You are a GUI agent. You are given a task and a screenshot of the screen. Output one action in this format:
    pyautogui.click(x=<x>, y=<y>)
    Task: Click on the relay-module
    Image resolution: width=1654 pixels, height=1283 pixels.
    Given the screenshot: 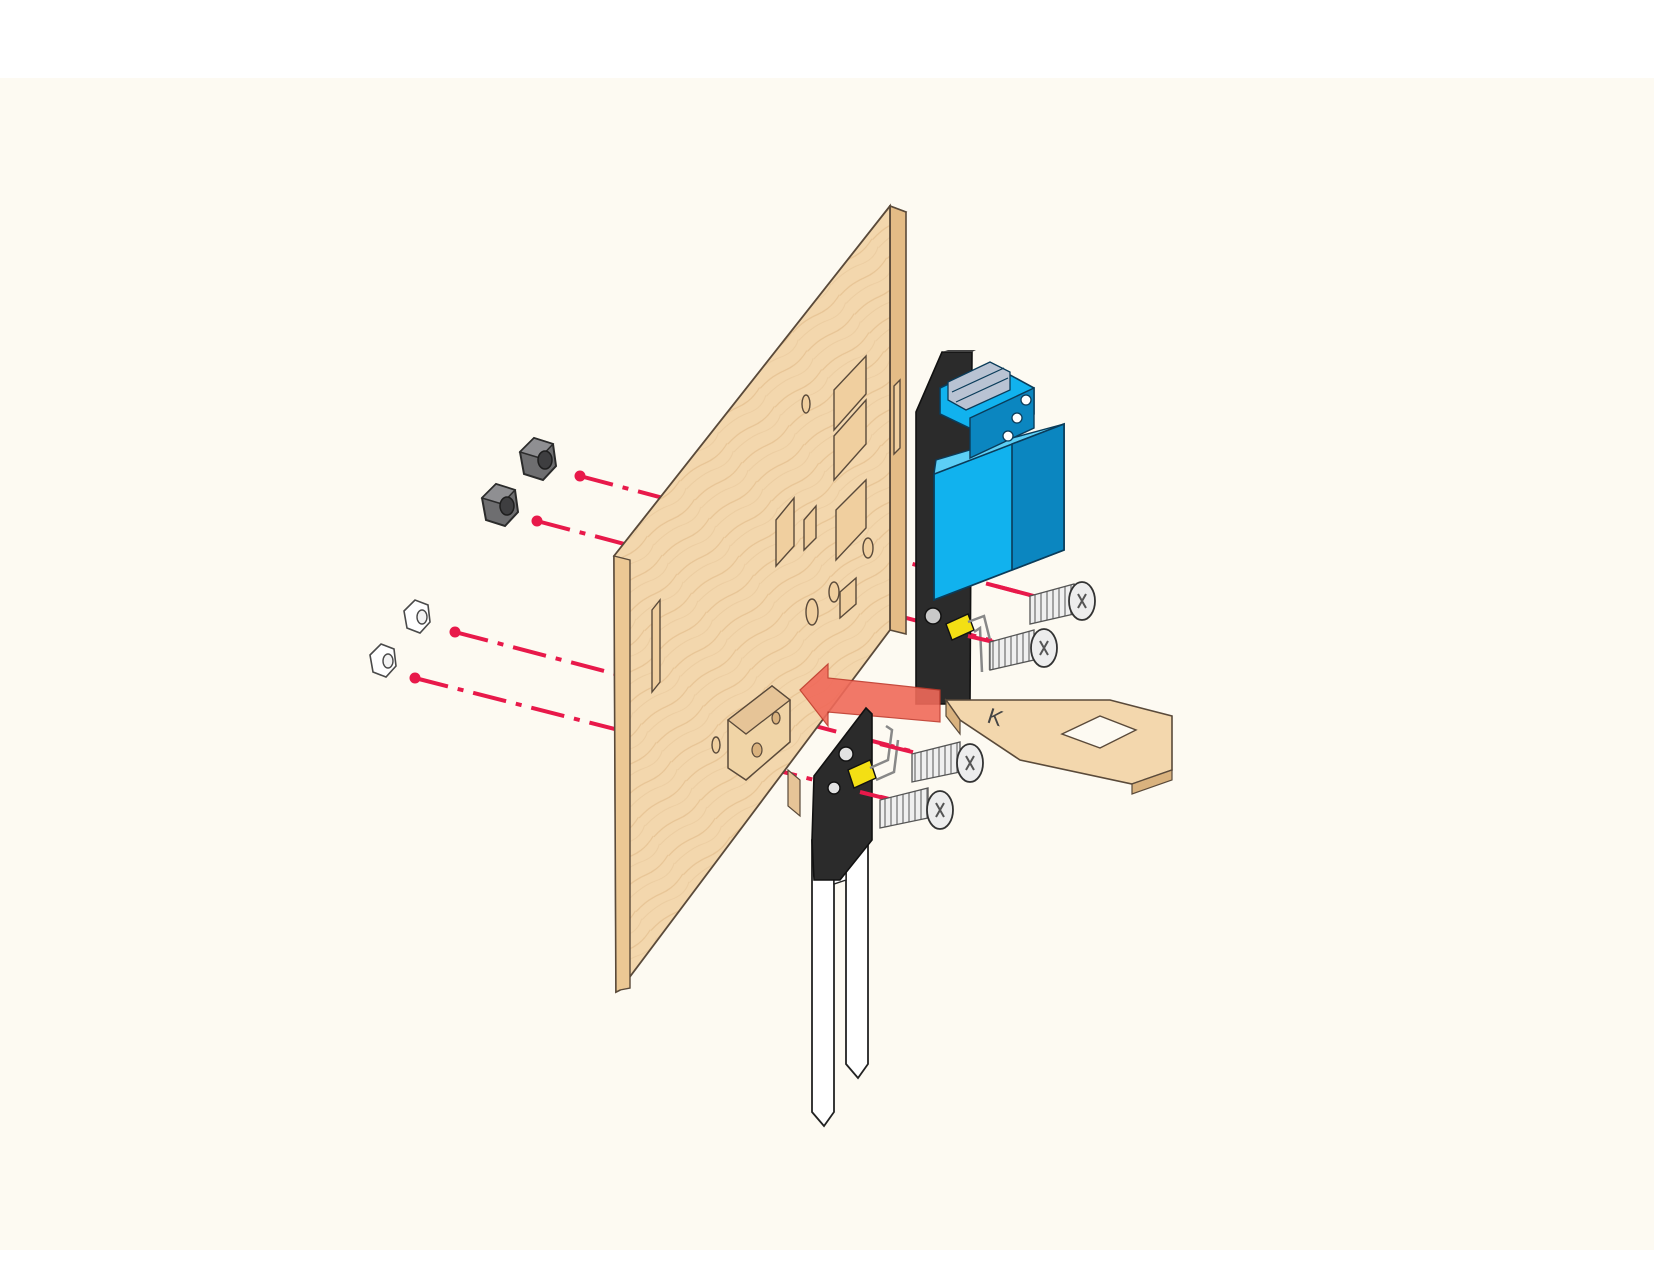 What is the action you would take?
    pyautogui.click(x=990, y=527)
    